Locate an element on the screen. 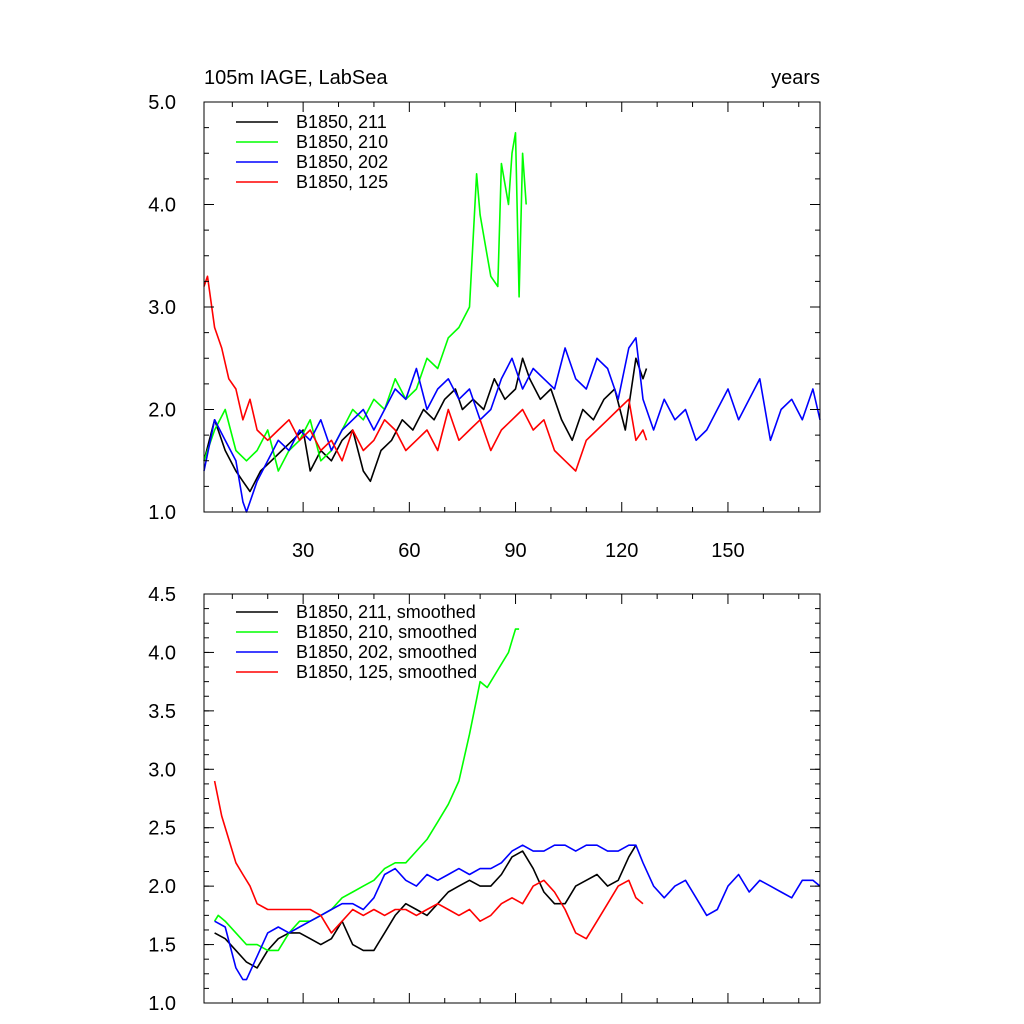 This screenshot has width=1024, height=1024. legend-label: B1850, 211, smoothed is located at coordinates (386, 612).